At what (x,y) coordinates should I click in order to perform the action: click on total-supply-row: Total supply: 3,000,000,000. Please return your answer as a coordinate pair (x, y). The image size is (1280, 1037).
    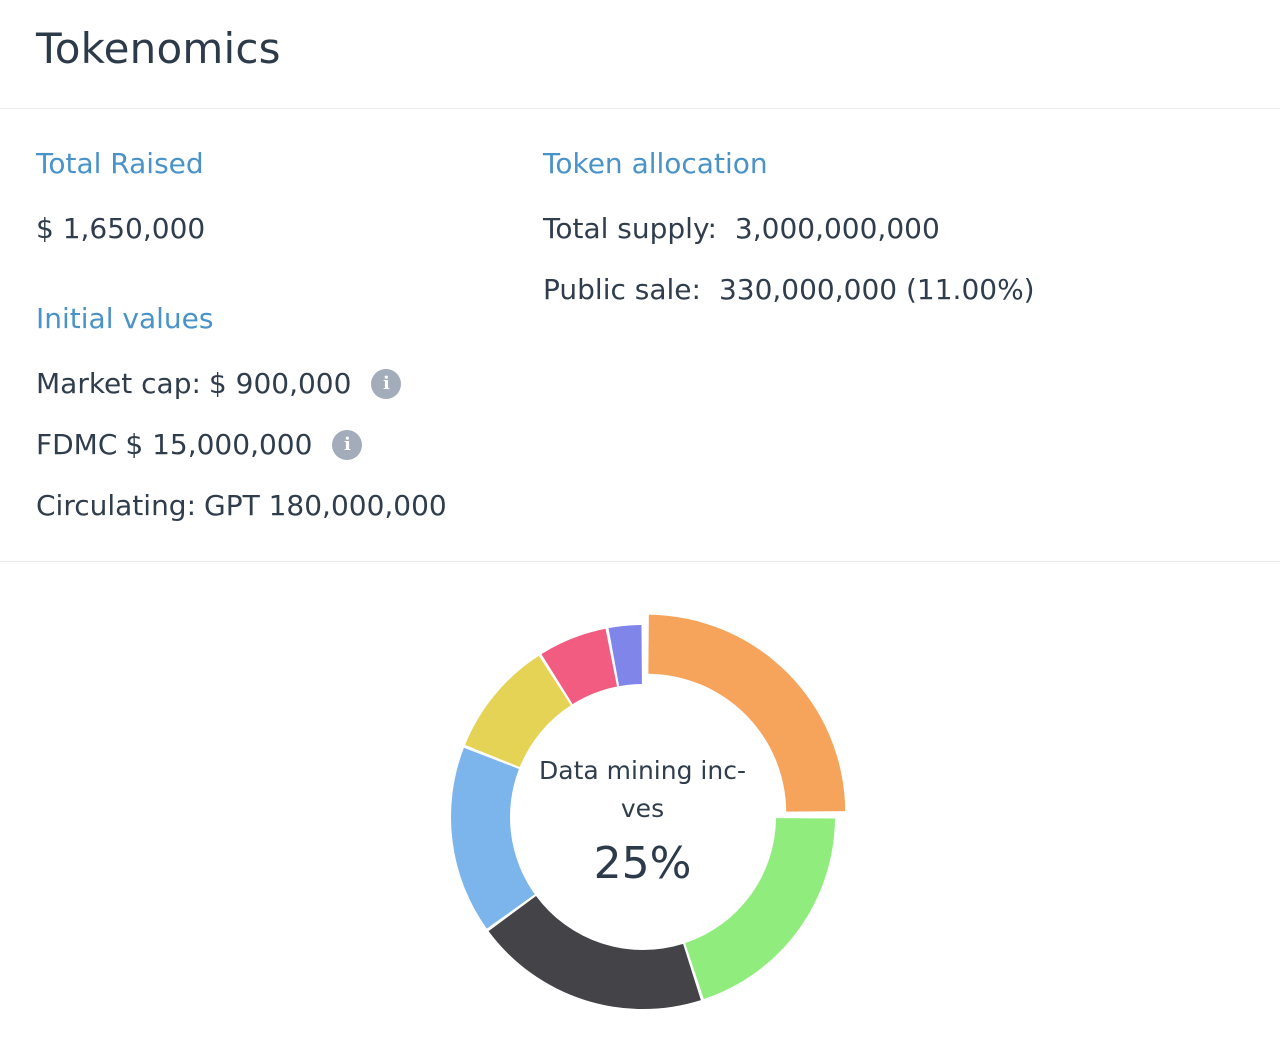
    Looking at the image, I should click on (741, 228).